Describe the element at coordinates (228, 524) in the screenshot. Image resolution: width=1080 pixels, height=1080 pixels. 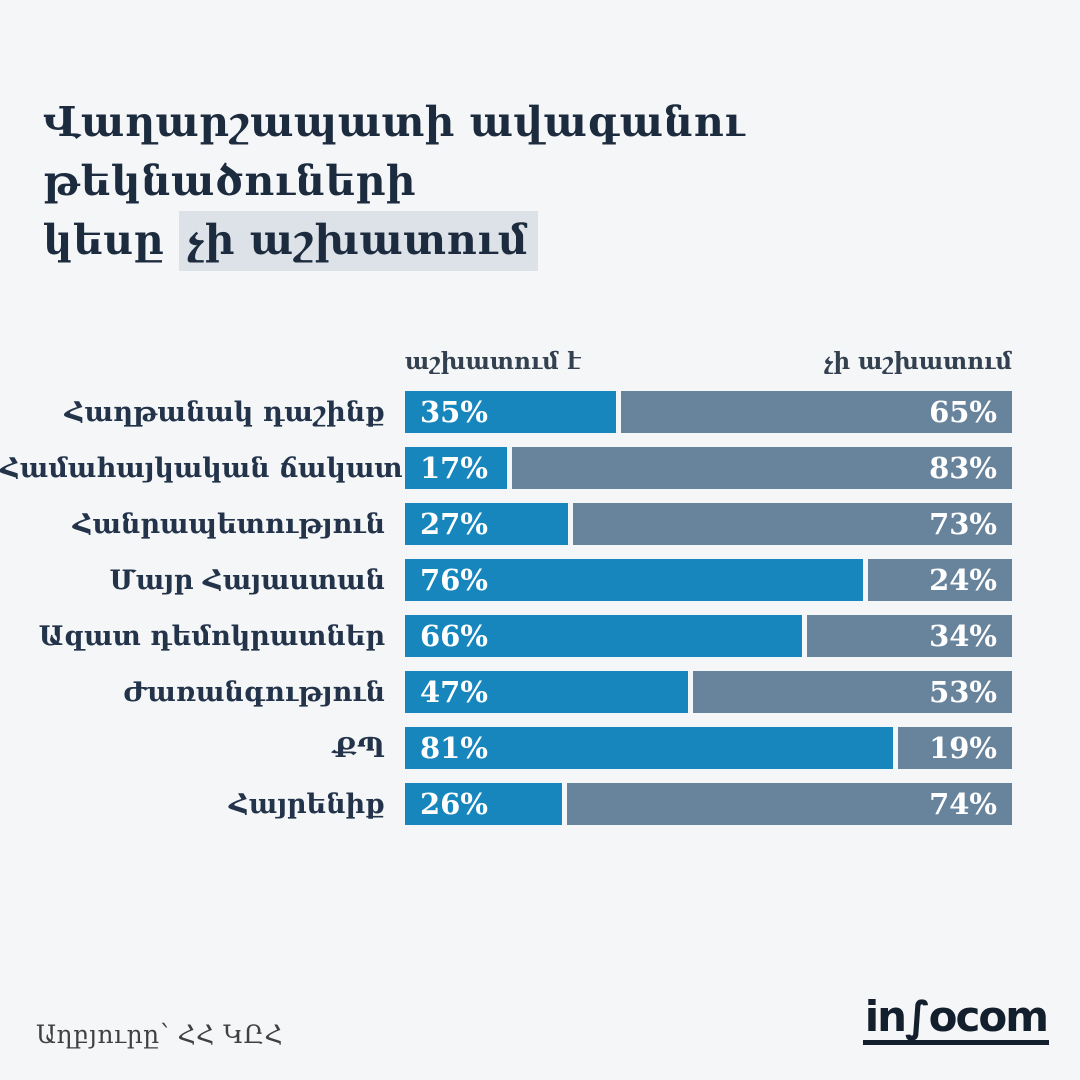
I see `category-label: Հանրապետություն` at that location.